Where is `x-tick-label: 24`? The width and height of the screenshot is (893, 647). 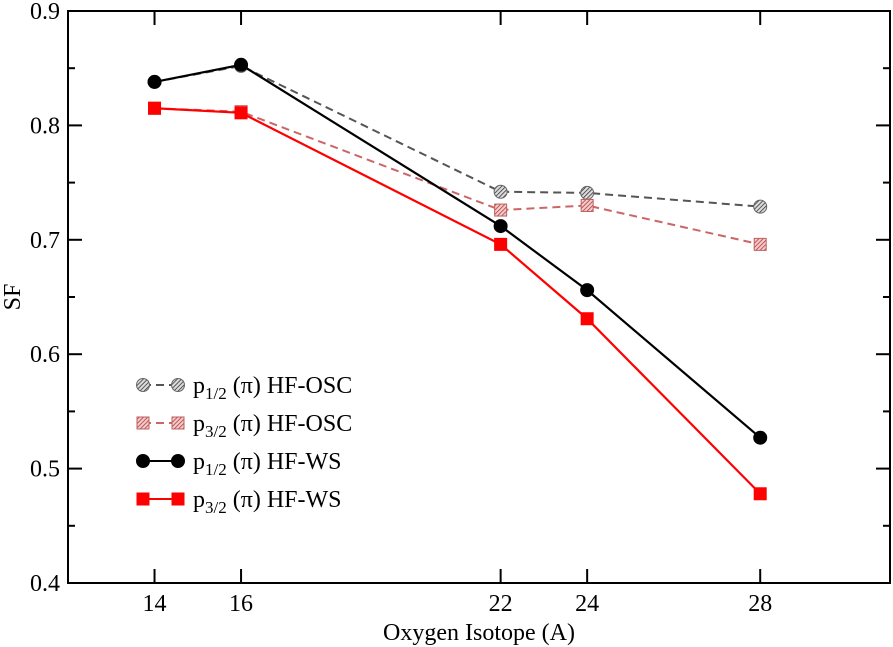
x-tick-label: 24 is located at coordinates (587, 604).